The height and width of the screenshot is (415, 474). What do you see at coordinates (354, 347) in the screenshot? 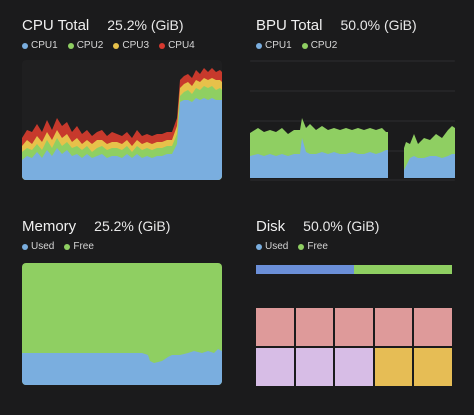
I see `disk-block-grid` at bounding box center [354, 347].